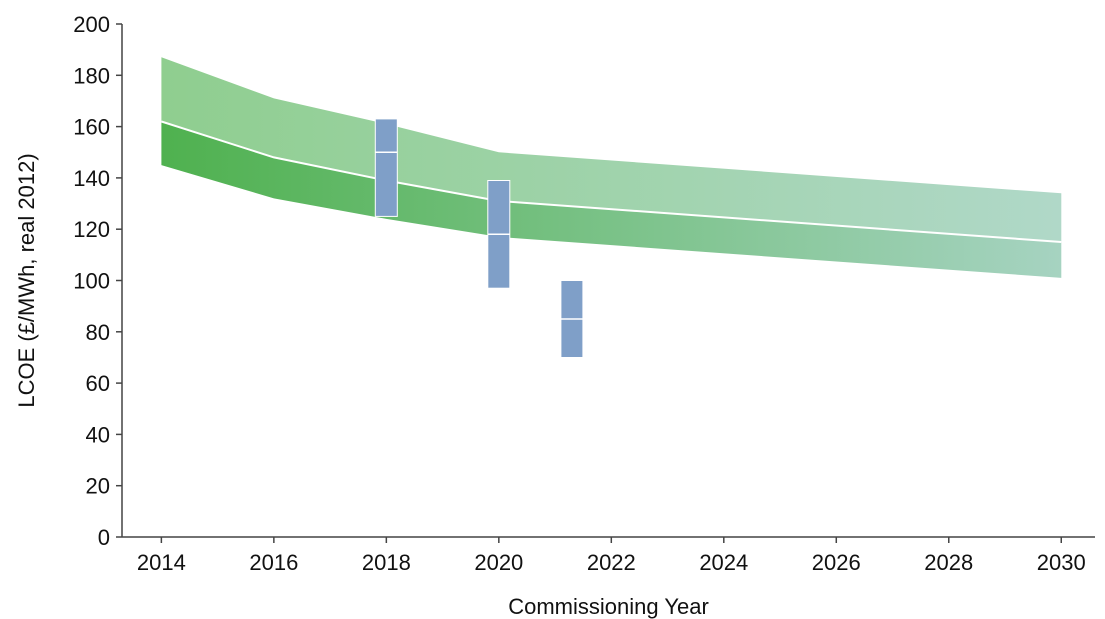  Describe the element at coordinates (91, 178) in the screenshot. I see `y-tick-label: 140` at that location.